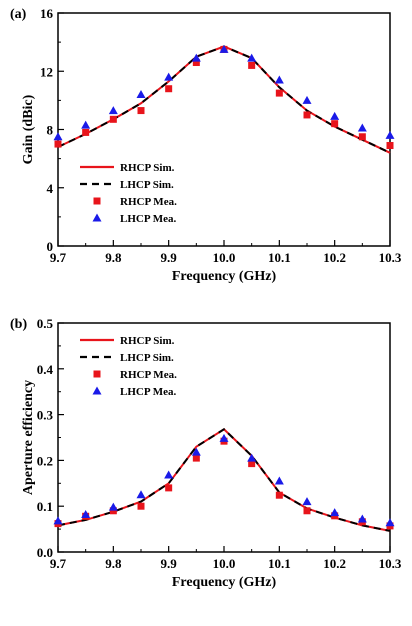 The width and height of the screenshot is (412, 626). Describe the element at coordinates (45, 552) in the screenshot. I see `y-tick-label: 0.0` at that location.